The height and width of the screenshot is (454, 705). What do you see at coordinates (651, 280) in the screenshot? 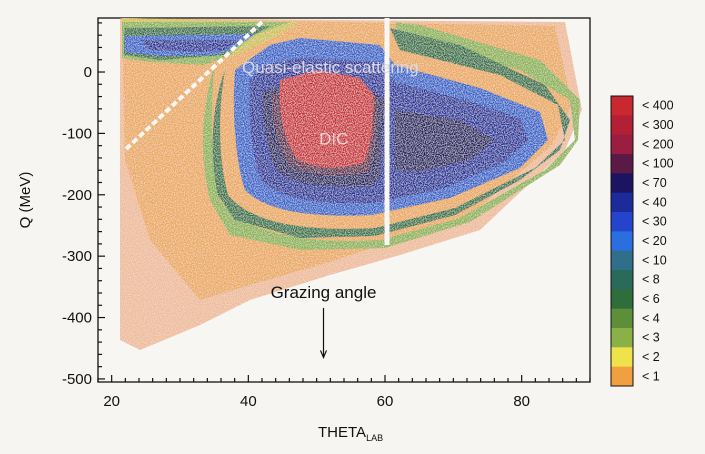
I see `colorbar-label: < 8` at bounding box center [651, 280].